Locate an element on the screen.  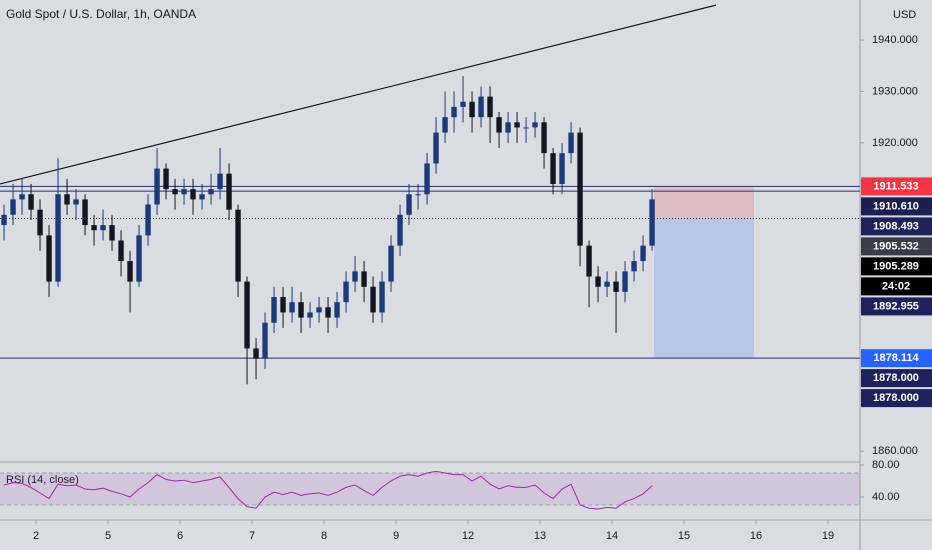
y-tick-label: 1920.000 is located at coordinates (895, 143).